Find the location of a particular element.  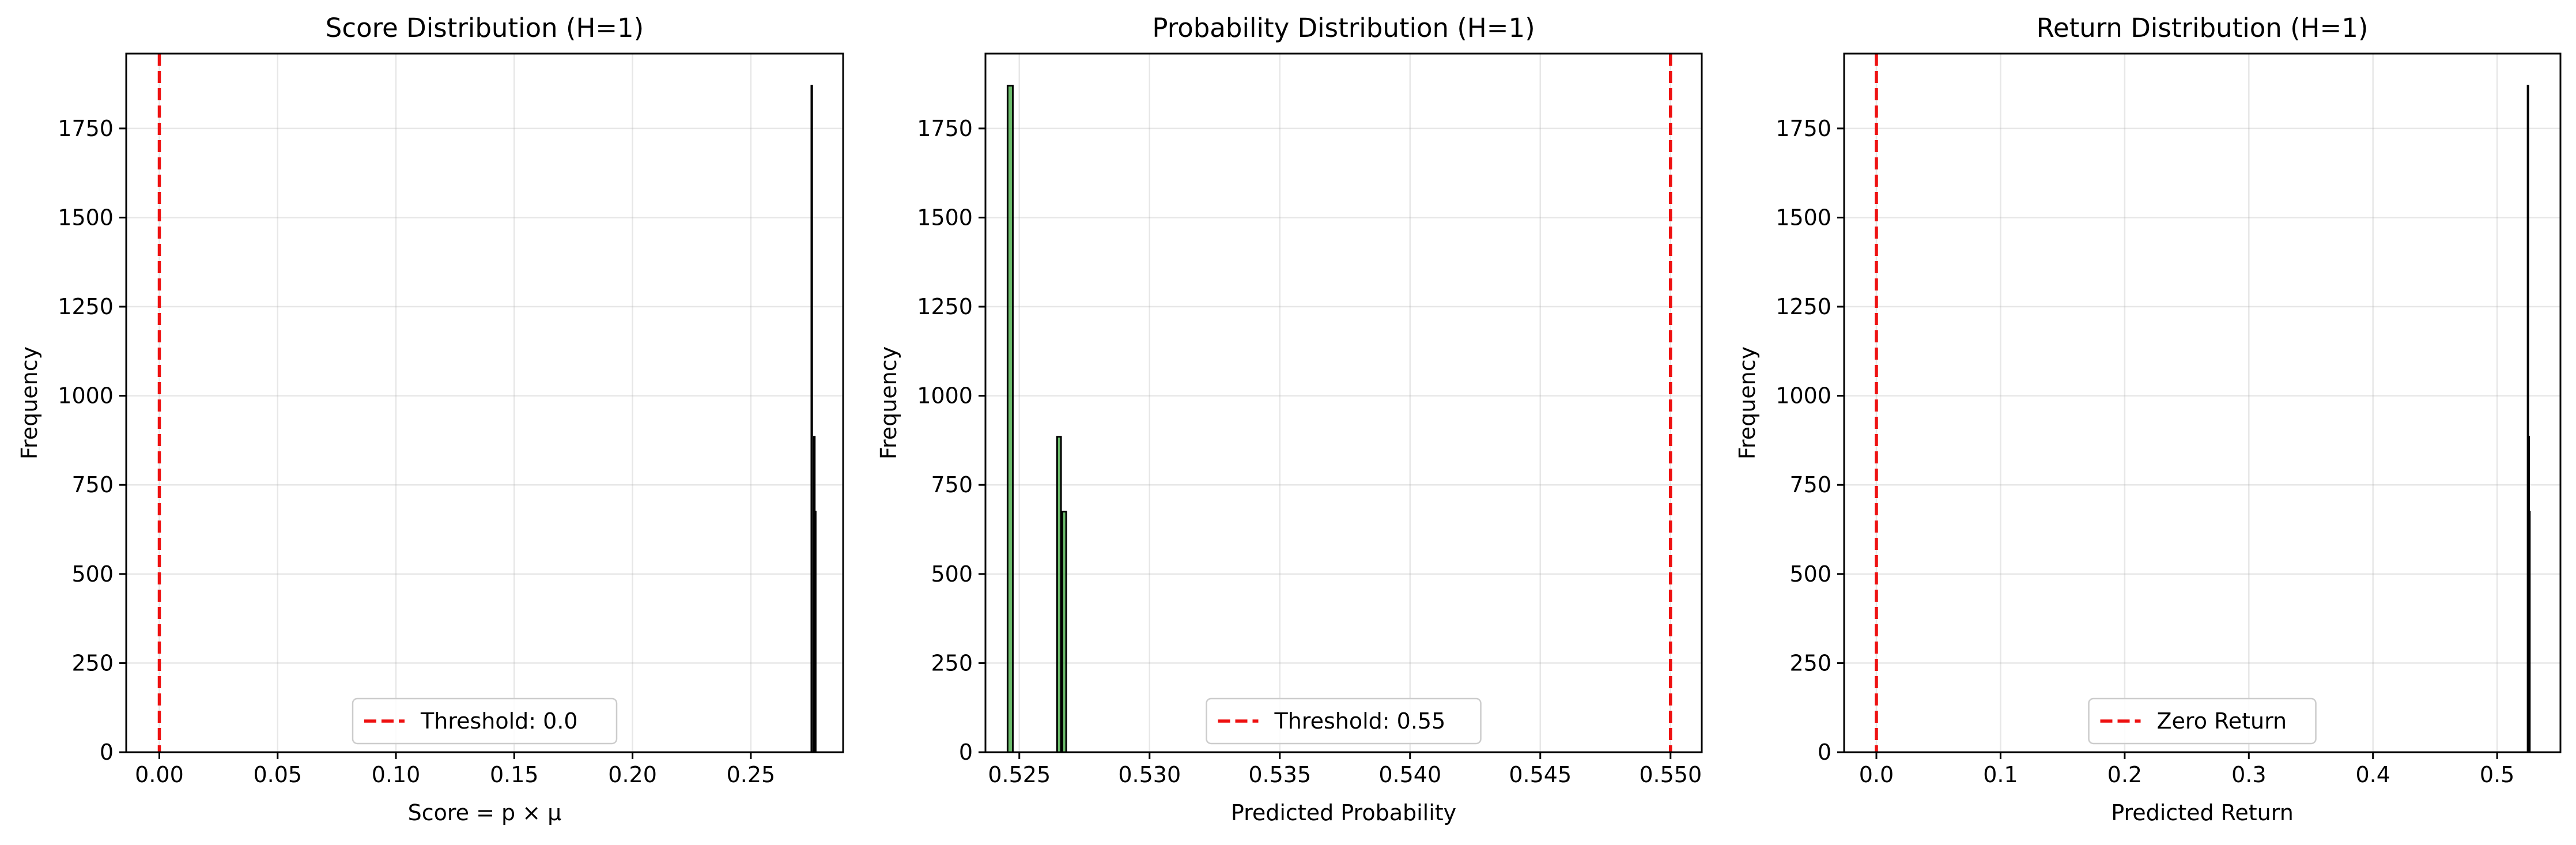

x-tick-label: 0.15 is located at coordinates (514, 774).